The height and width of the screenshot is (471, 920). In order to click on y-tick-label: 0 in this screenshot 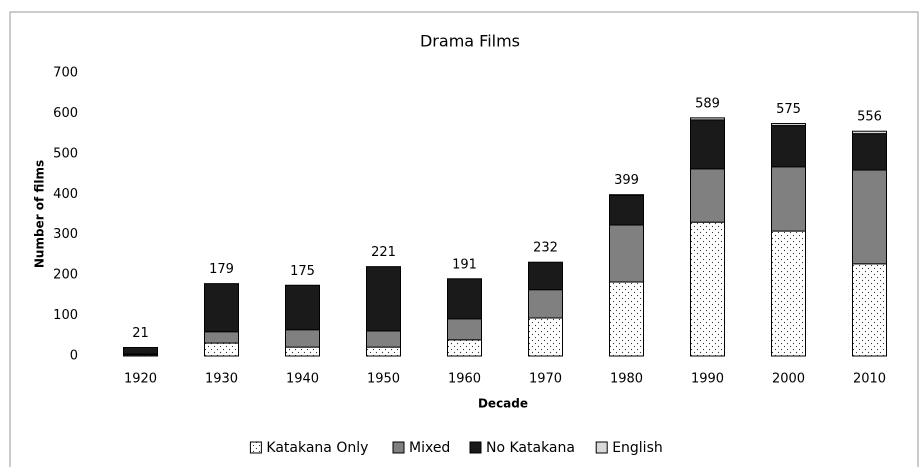, I will do `click(74, 356)`.